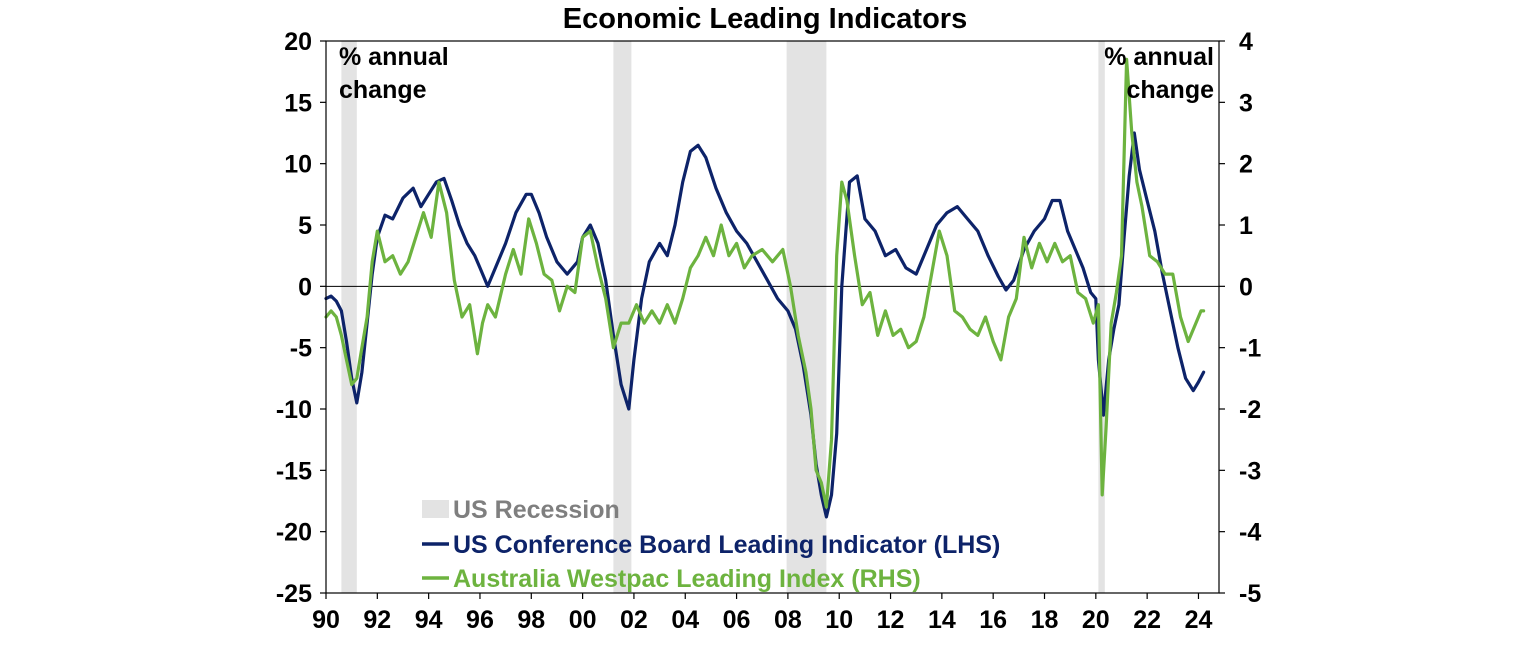 This screenshot has height=649, width=1536. What do you see at coordinates (1096, 620) in the screenshot?
I see `x-tick-label: 20` at bounding box center [1096, 620].